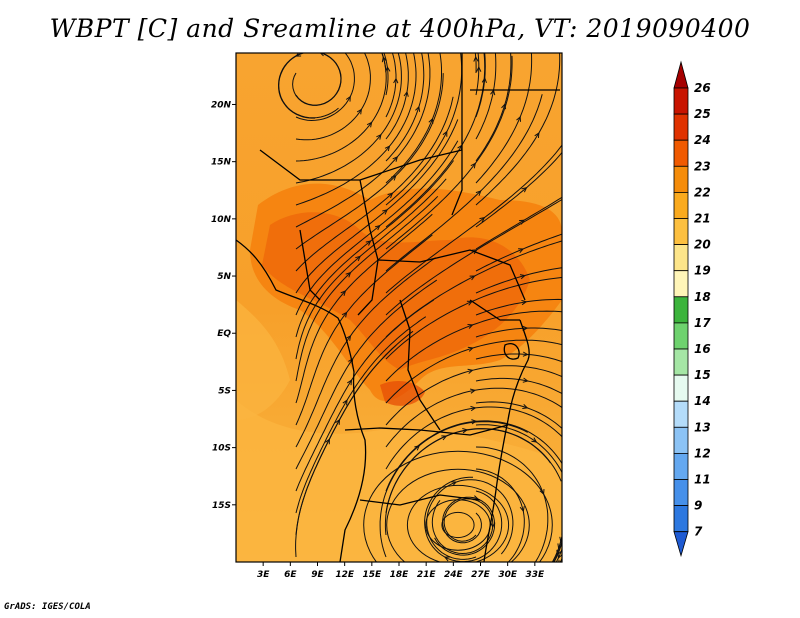 The image size is (800, 618). Describe the element at coordinates (692, 309) in the screenshot. I see `colorbar: 26 25 24 23 22 21 20 19 18 17 16 15 14 13 12 11 9 7` at that location.